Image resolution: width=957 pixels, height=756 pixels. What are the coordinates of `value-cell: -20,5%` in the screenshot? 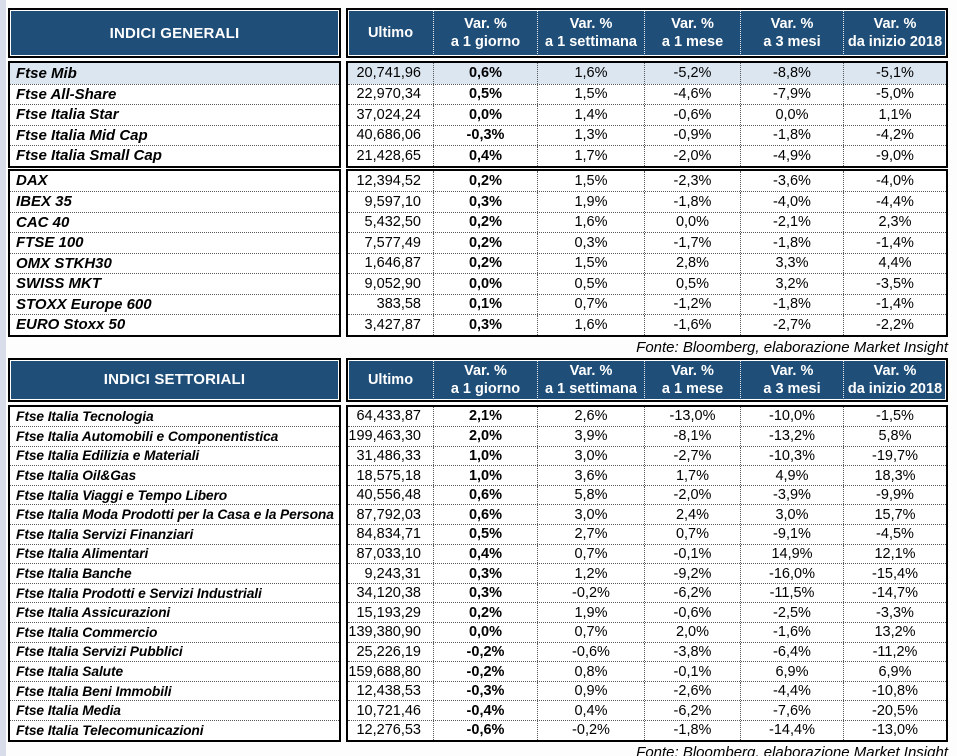 It's located at (894, 710).